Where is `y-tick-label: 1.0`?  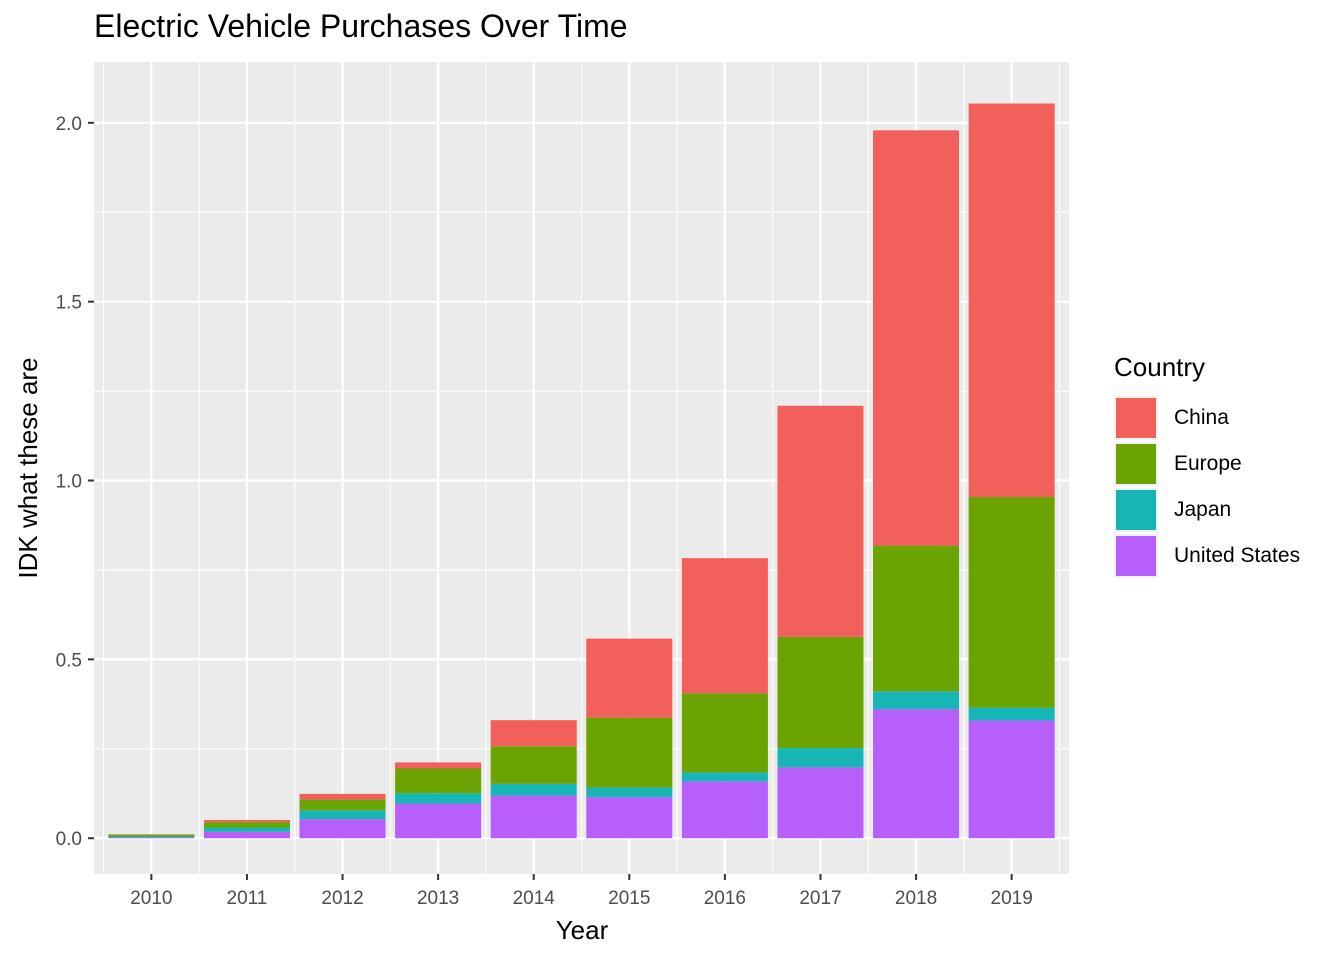
y-tick-label: 1.0 is located at coordinates (69, 482).